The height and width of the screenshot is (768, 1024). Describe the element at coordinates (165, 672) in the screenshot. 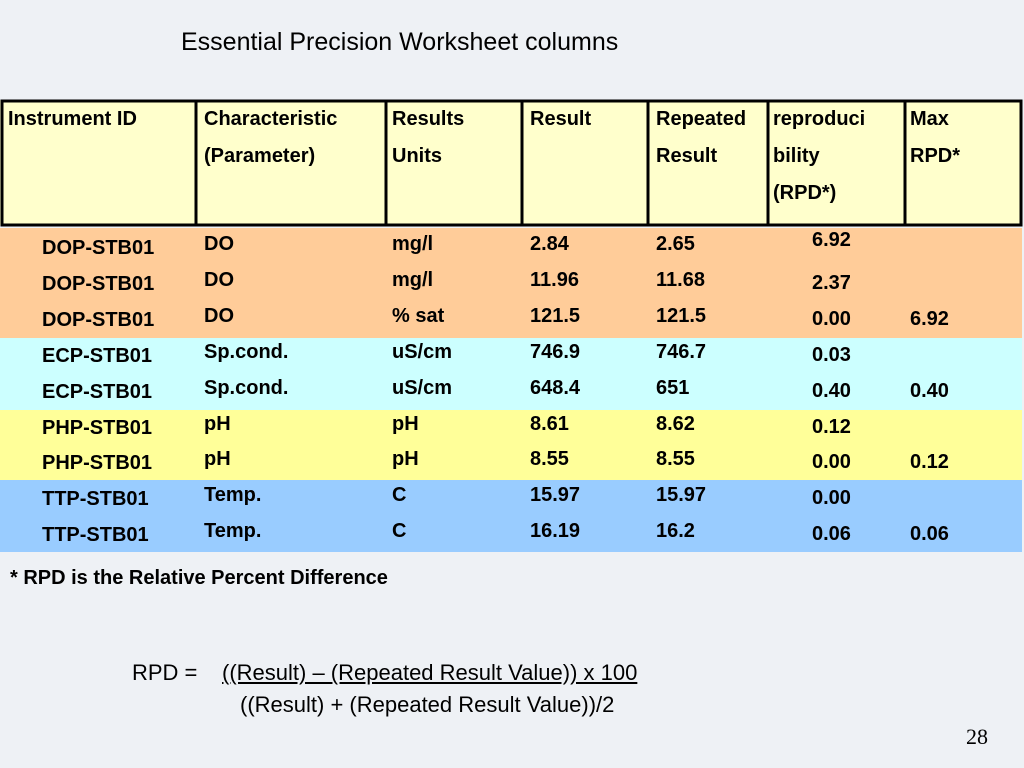

I see `formula-lhs: RPD =` at that location.